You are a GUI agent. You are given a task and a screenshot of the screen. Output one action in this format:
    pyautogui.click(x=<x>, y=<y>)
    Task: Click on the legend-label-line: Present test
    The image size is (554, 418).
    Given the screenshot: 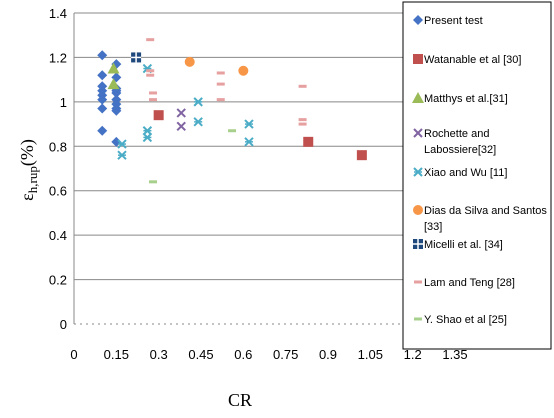 What is the action you would take?
    pyautogui.click(x=453, y=21)
    